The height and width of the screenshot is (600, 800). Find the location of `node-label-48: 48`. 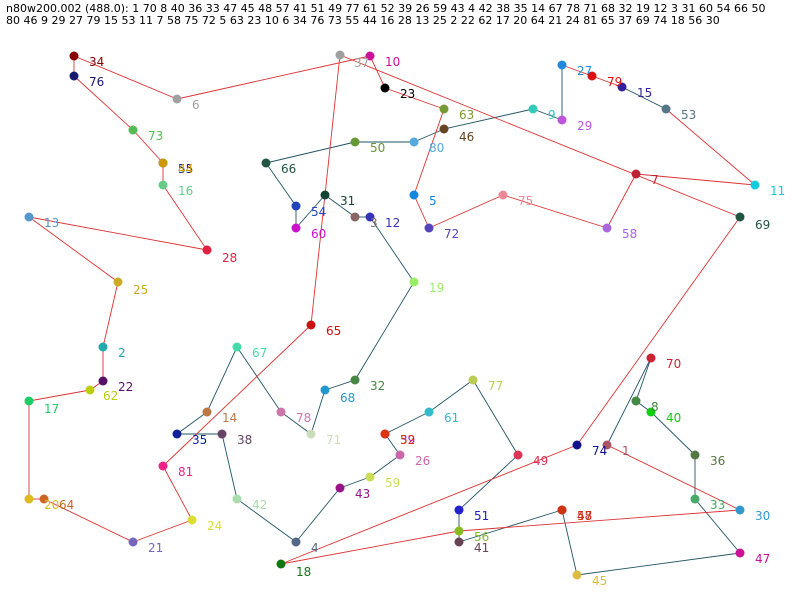

node-label-48: 48 is located at coordinates (584, 516).